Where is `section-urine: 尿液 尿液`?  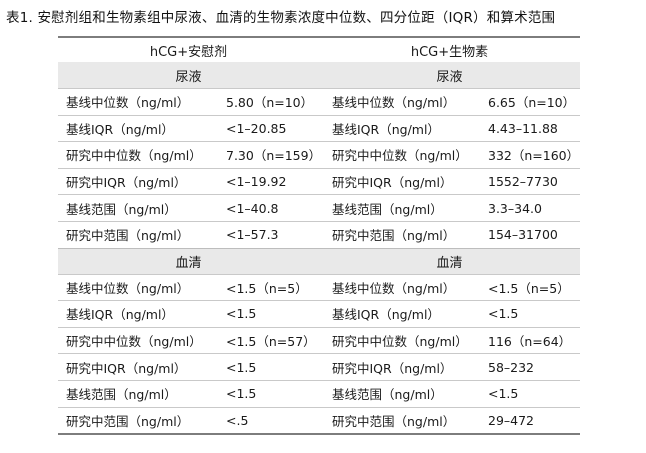 section-urine: 尿液 尿液 is located at coordinates (319, 75).